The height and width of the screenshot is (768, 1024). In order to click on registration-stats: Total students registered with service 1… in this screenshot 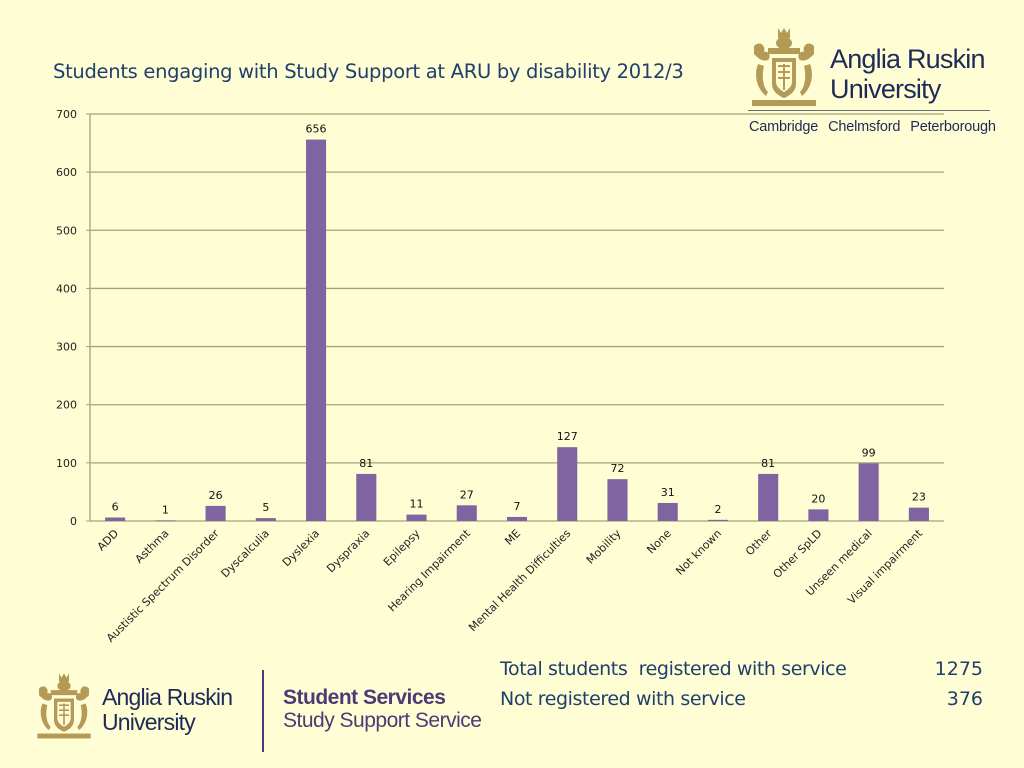, I will do `click(742, 685)`.